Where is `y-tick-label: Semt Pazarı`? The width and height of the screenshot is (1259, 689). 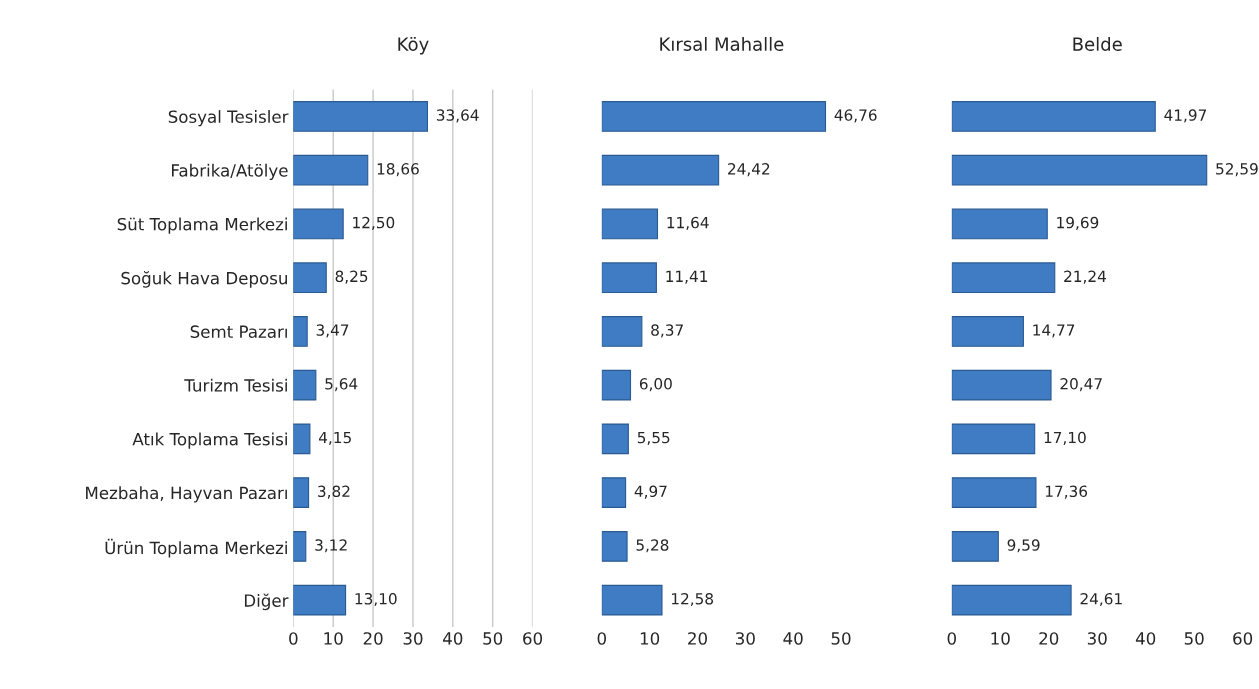
y-tick-label: Semt Pazarı is located at coordinates (238, 331).